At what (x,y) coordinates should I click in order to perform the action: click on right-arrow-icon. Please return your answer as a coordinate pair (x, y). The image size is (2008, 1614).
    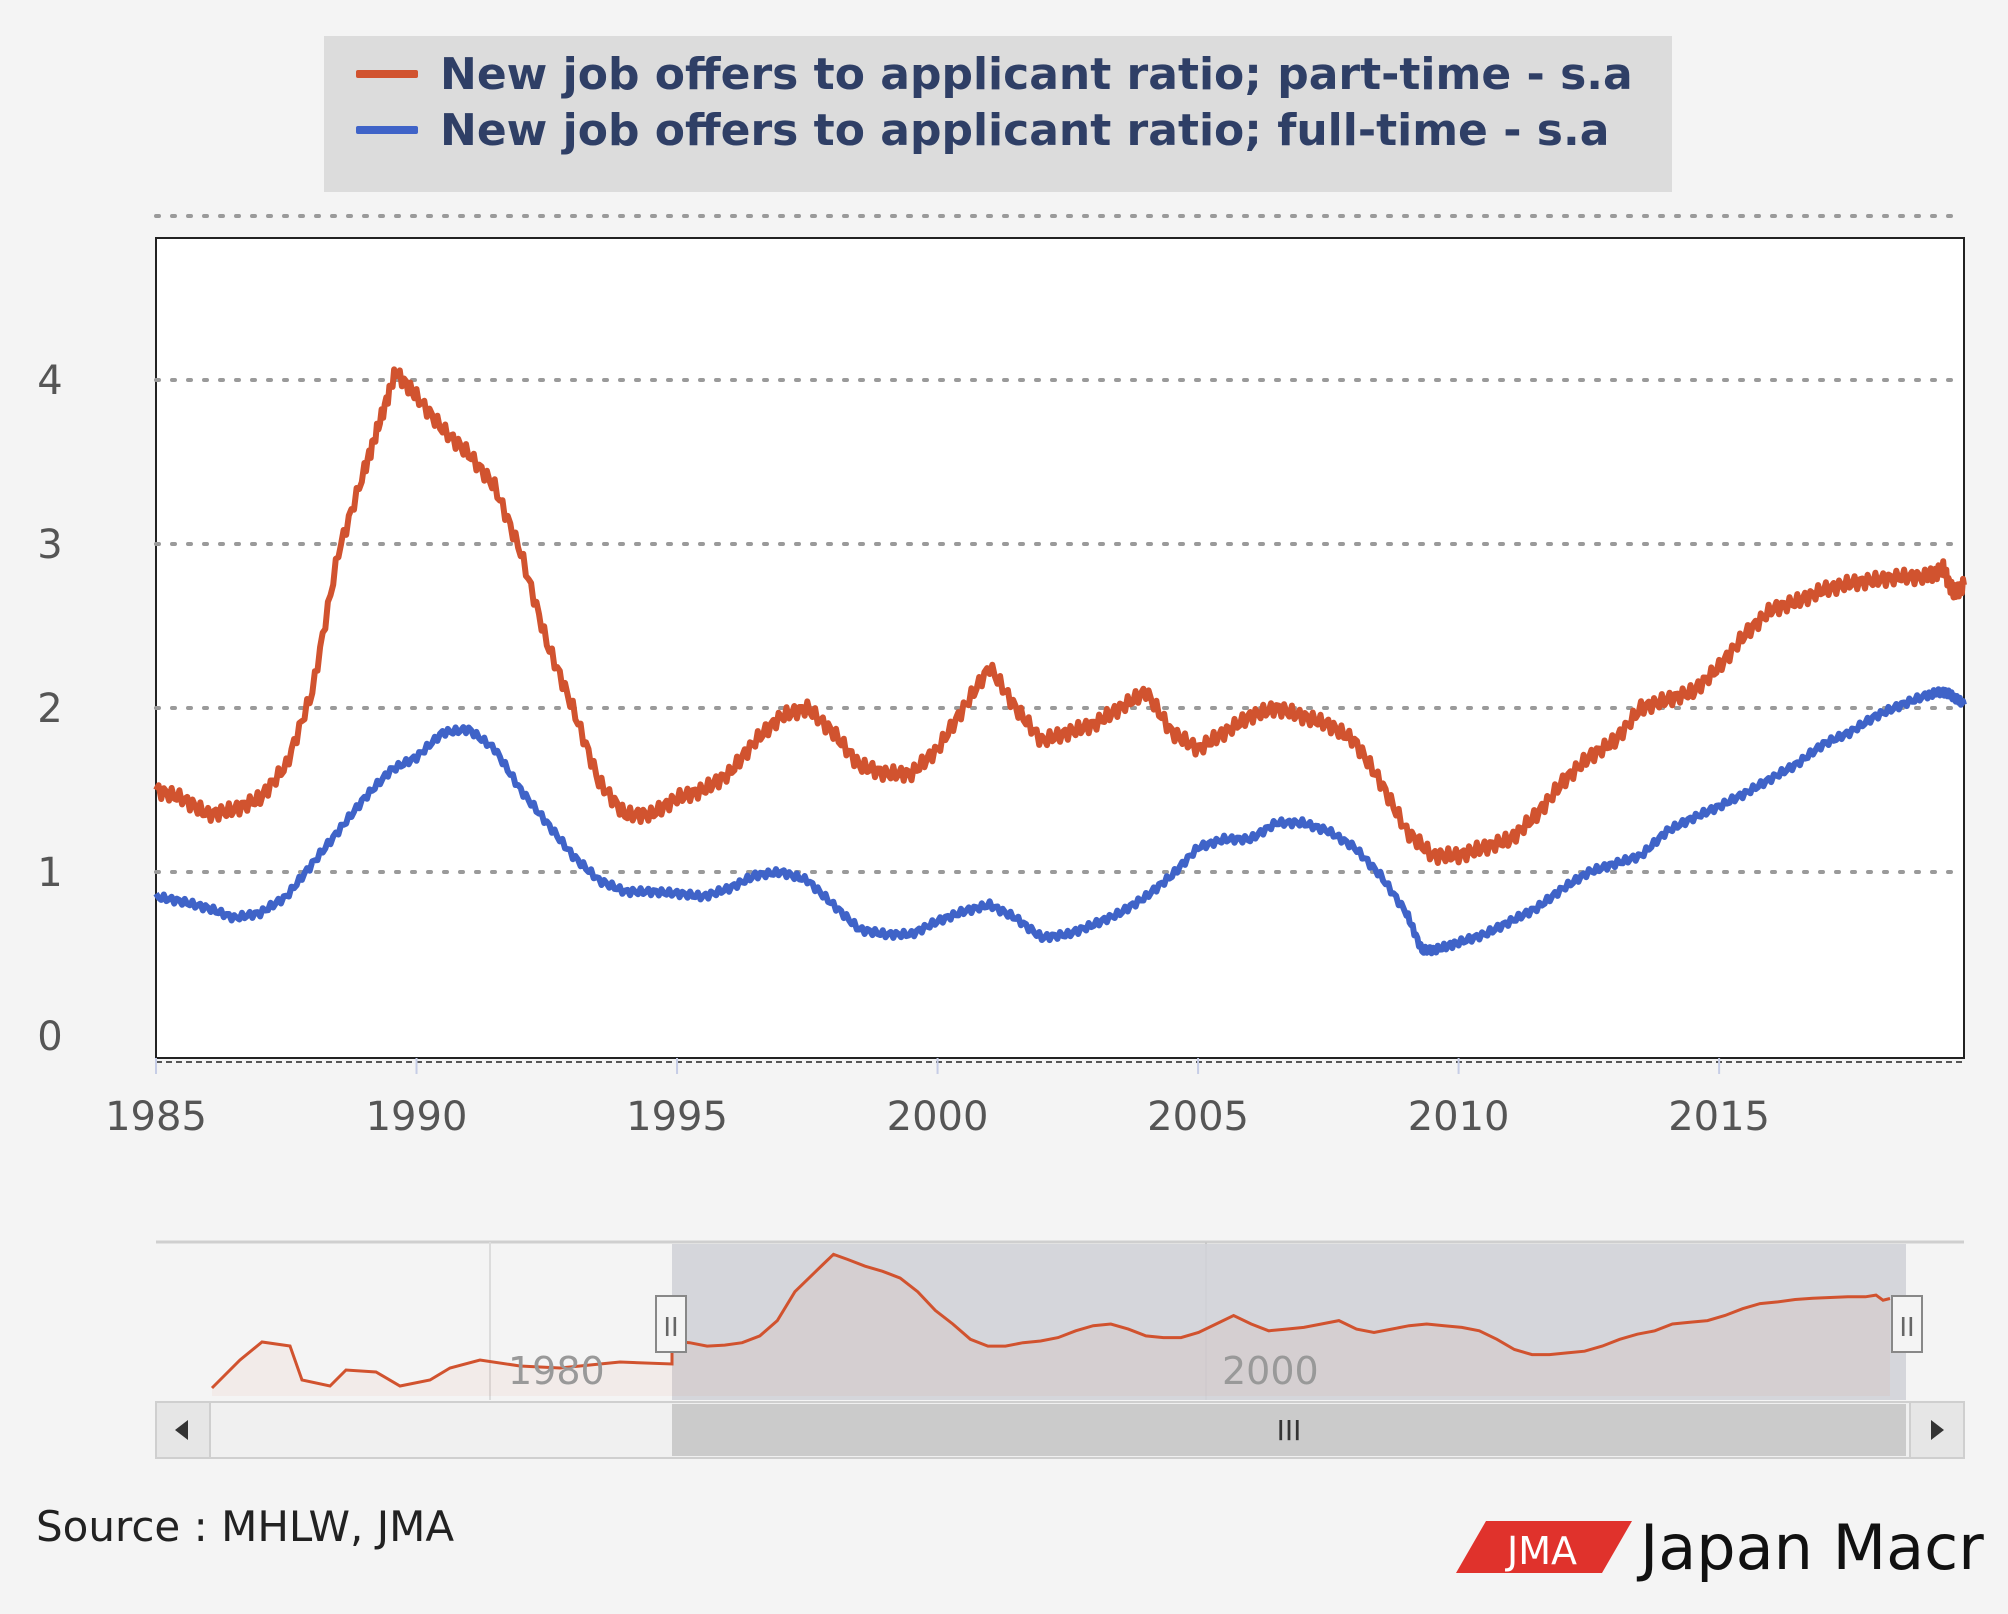
    Looking at the image, I should click on (1937, 1430).